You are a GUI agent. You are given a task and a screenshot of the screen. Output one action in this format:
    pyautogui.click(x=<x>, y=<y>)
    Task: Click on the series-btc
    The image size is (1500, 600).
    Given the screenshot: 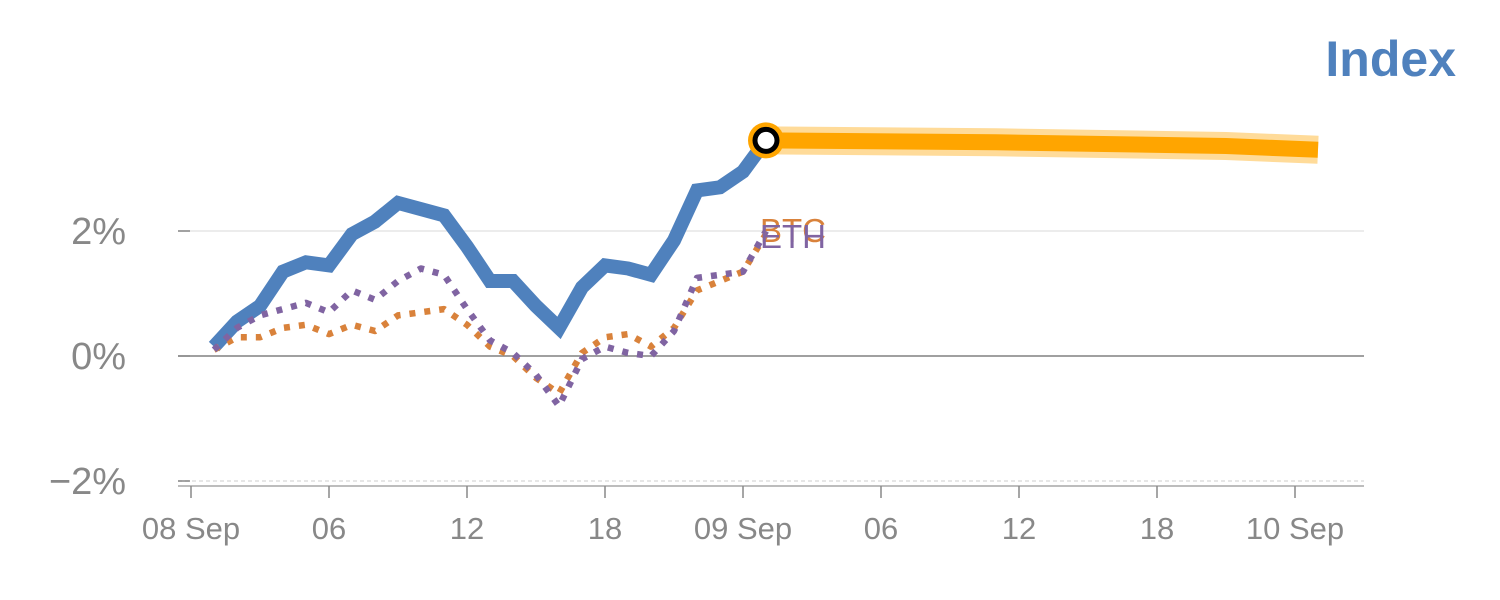 What is the action you would take?
    pyautogui.click(x=490, y=314)
    